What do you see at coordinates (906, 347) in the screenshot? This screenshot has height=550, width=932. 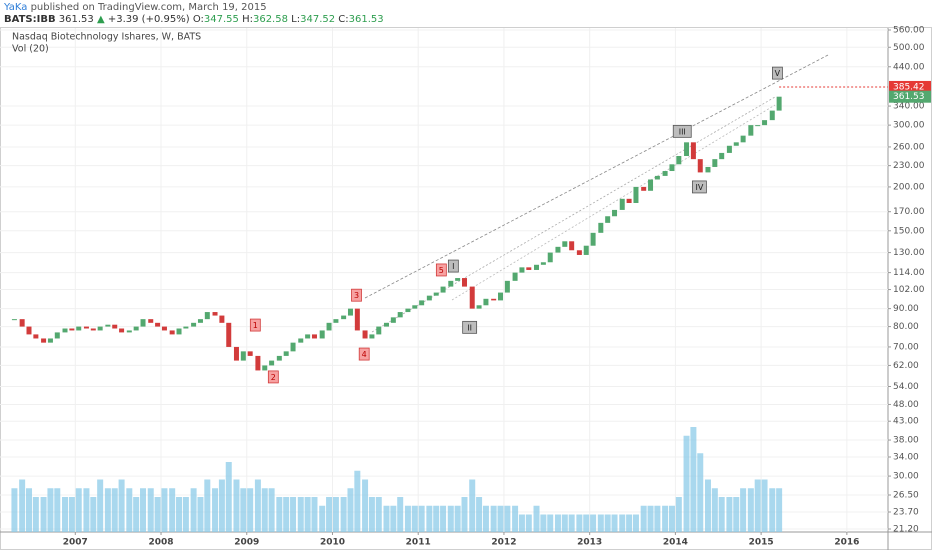 I see `y-tick-label: 70.00` at bounding box center [906, 347].